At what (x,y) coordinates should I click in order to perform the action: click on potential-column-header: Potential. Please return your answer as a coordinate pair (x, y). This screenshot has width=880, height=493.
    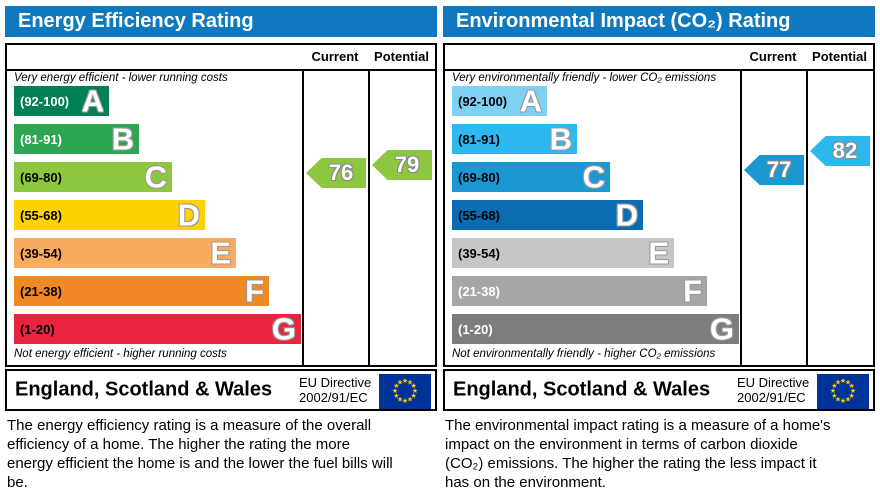
    Looking at the image, I should click on (839, 56).